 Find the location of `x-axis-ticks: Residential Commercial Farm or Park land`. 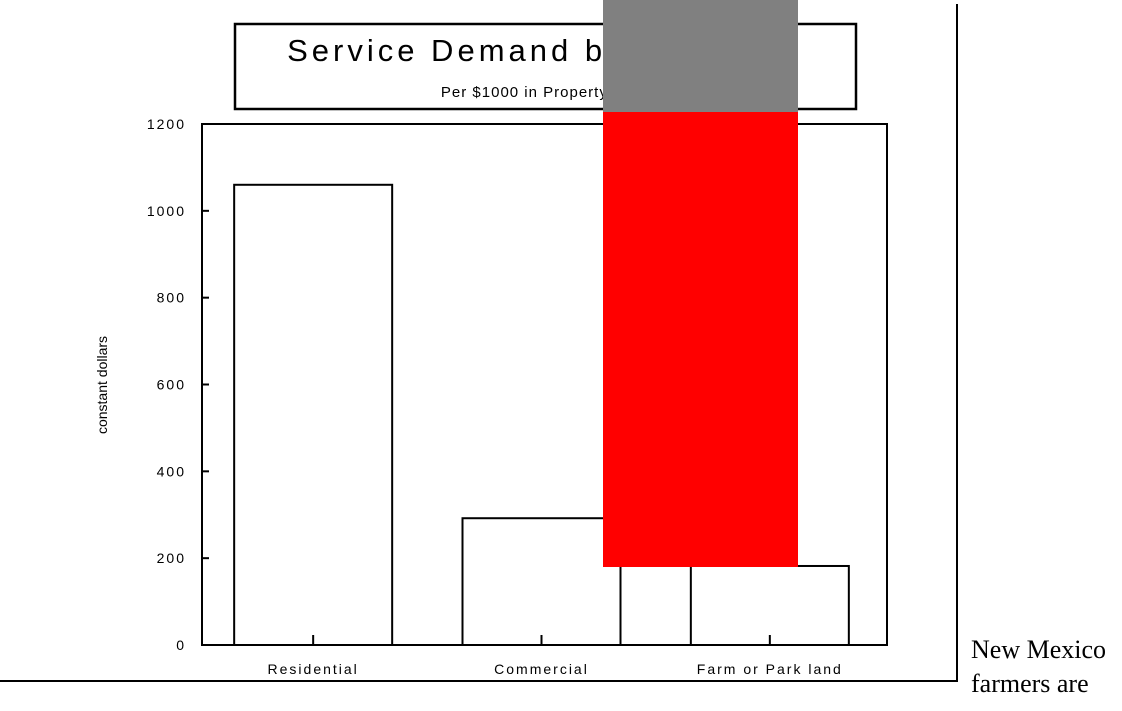

x-axis-ticks: Residential Commercial Farm or Park land is located at coordinates (555, 656).